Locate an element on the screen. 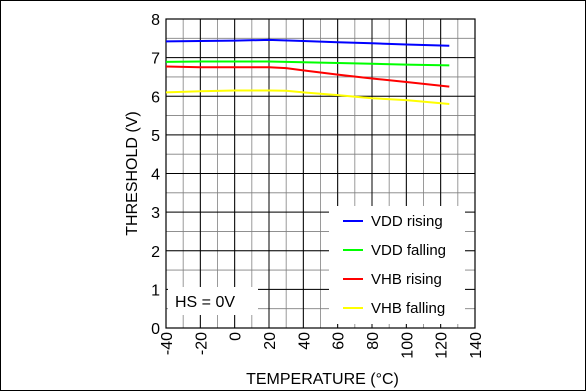 The width and height of the screenshot is (586, 391). legend-label: VHB rising is located at coordinates (406, 279).